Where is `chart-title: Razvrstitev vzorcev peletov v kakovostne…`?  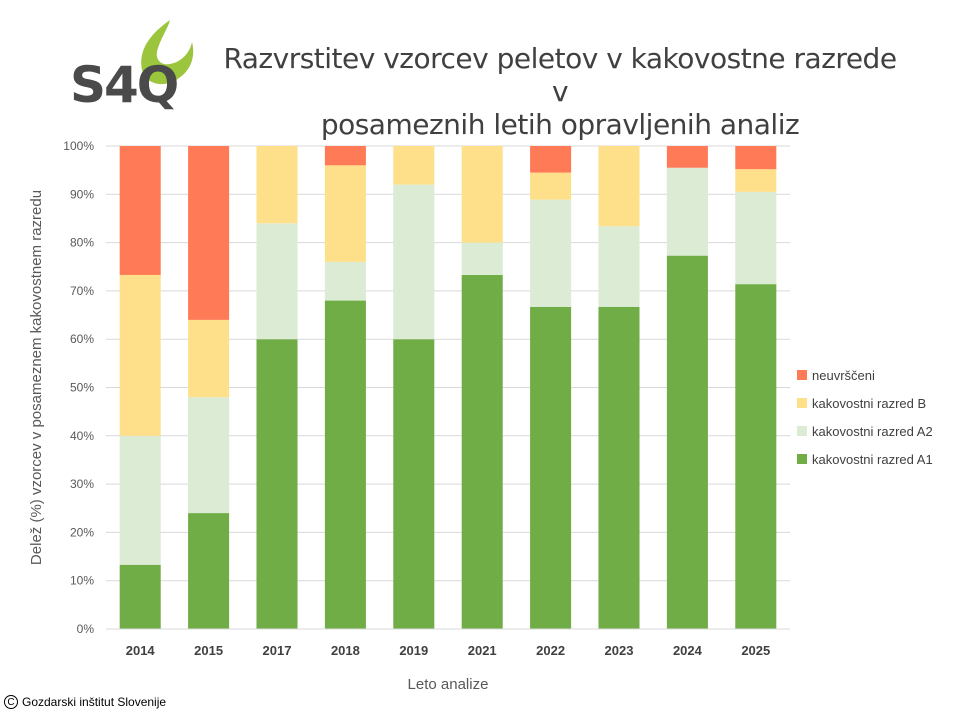 chart-title: Razvrstitev vzorcev peletov v kakovostne… is located at coordinates (560, 91).